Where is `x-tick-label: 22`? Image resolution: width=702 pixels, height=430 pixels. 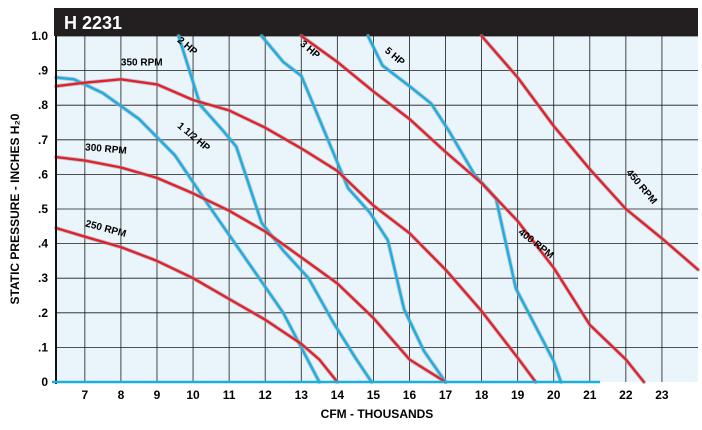
x-tick-label: 22 is located at coordinates (626, 395).